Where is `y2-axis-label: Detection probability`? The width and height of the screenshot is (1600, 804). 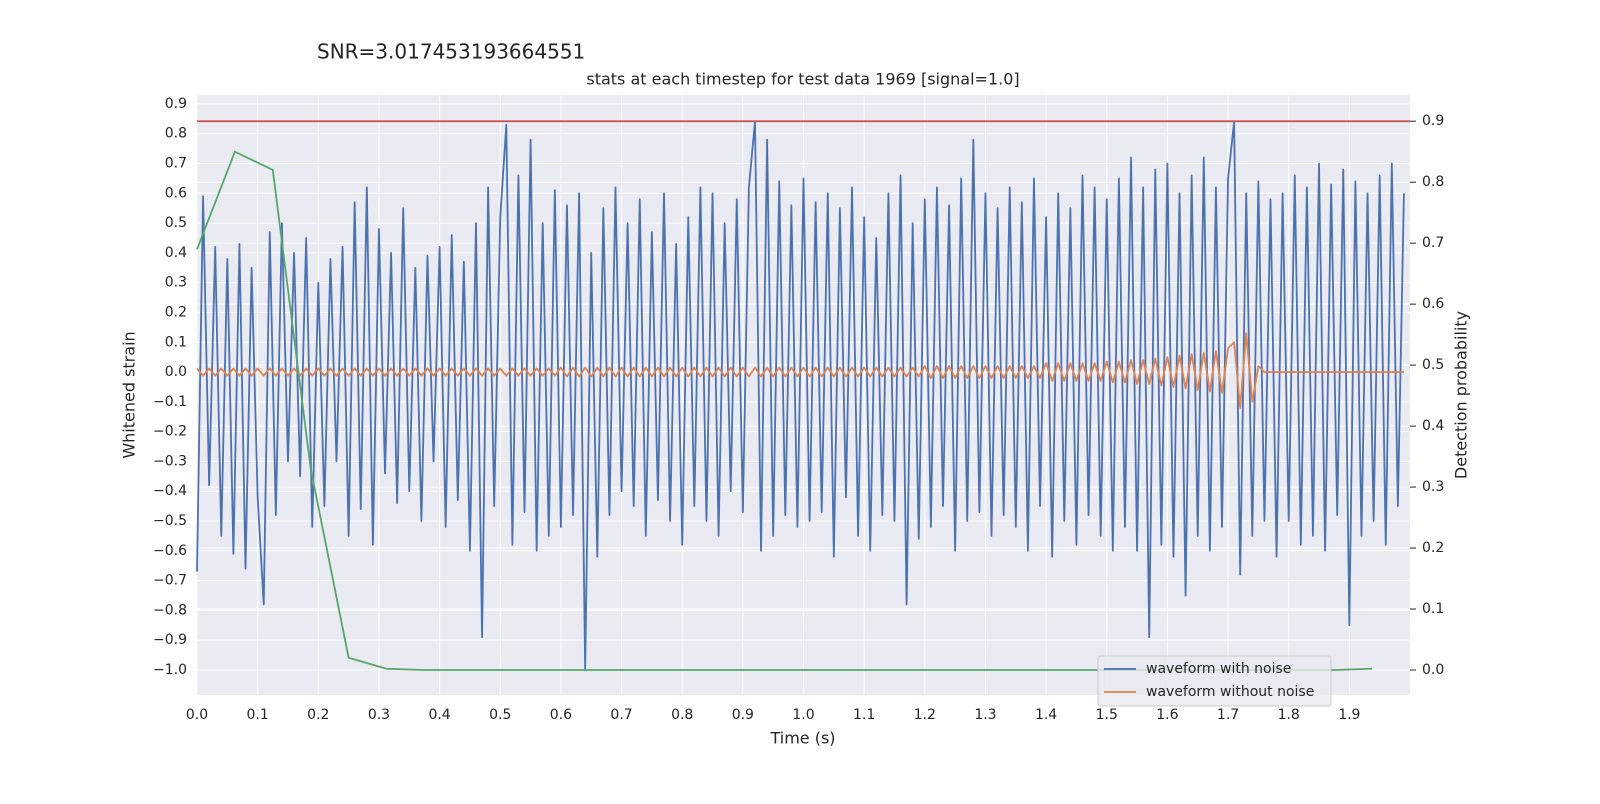 y2-axis-label: Detection probability is located at coordinates (1461, 395).